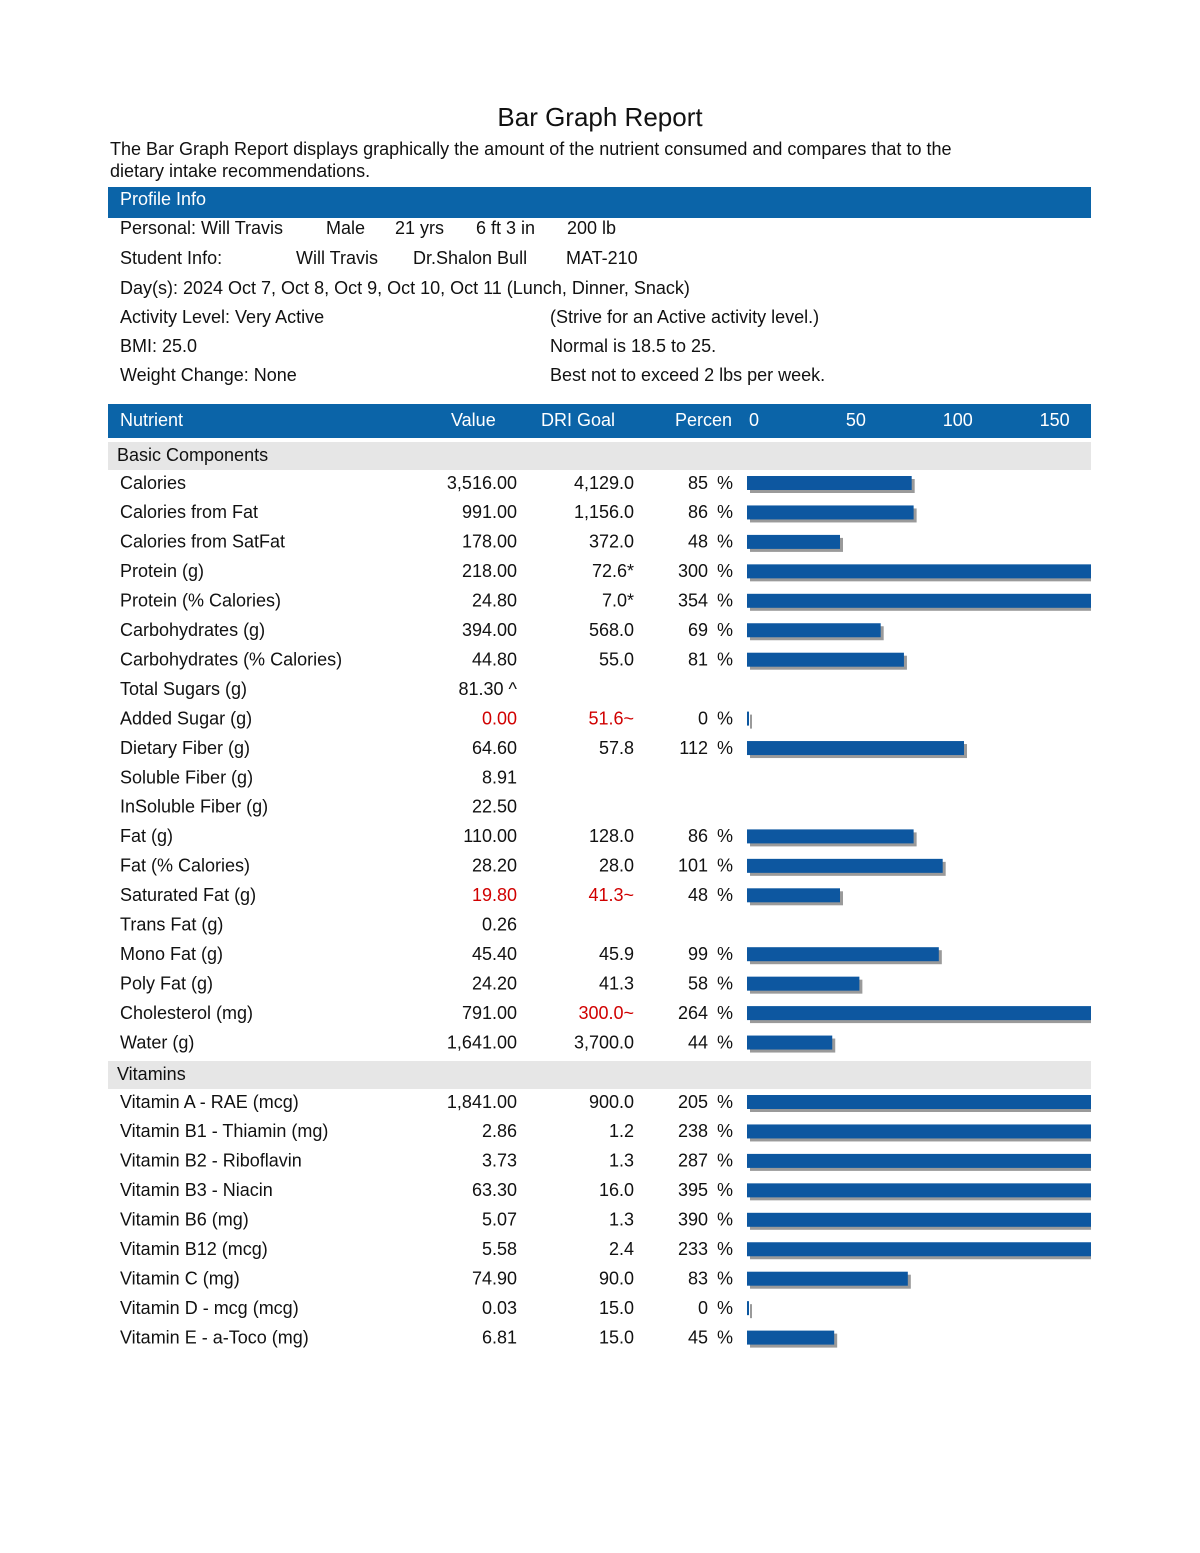 This screenshot has height=1553, width=1200. I want to click on percent: 83, so click(698, 1278).